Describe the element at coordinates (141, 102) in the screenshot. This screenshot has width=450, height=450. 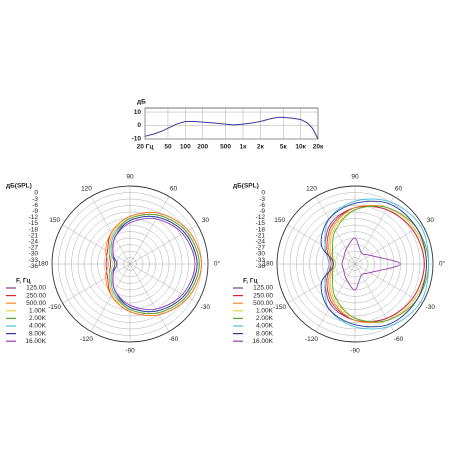
I see `y-axis-label: дБ` at that location.